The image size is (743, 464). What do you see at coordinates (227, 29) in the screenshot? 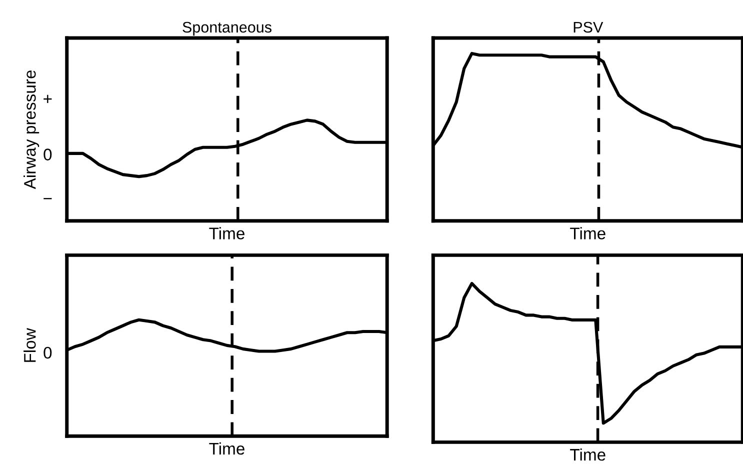
I see `chart-title: Spontaneous` at bounding box center [227, 29].